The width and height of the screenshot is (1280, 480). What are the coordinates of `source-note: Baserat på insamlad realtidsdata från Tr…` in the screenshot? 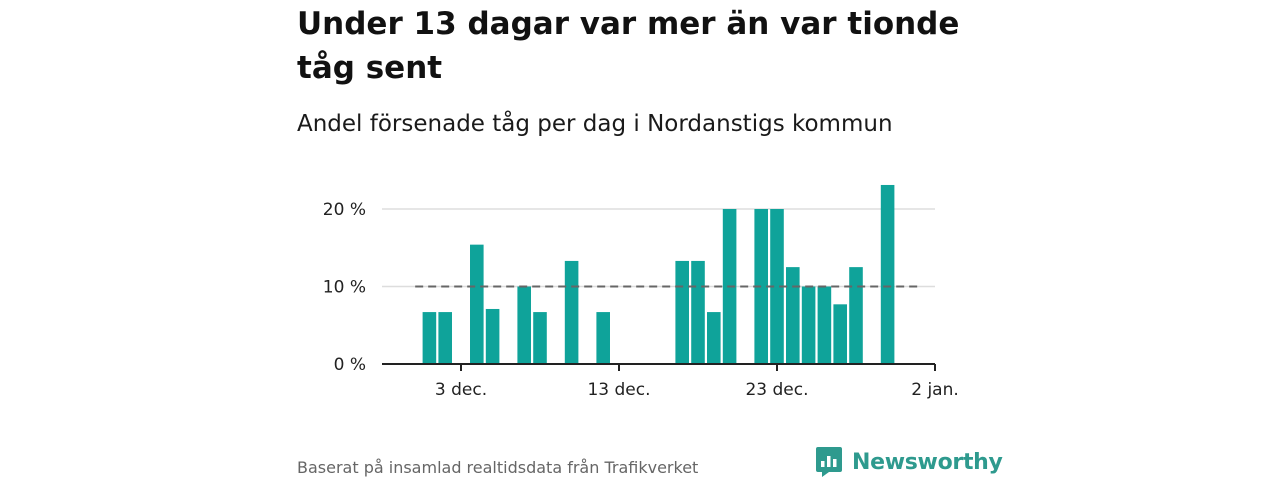 It's located at (498, 467).